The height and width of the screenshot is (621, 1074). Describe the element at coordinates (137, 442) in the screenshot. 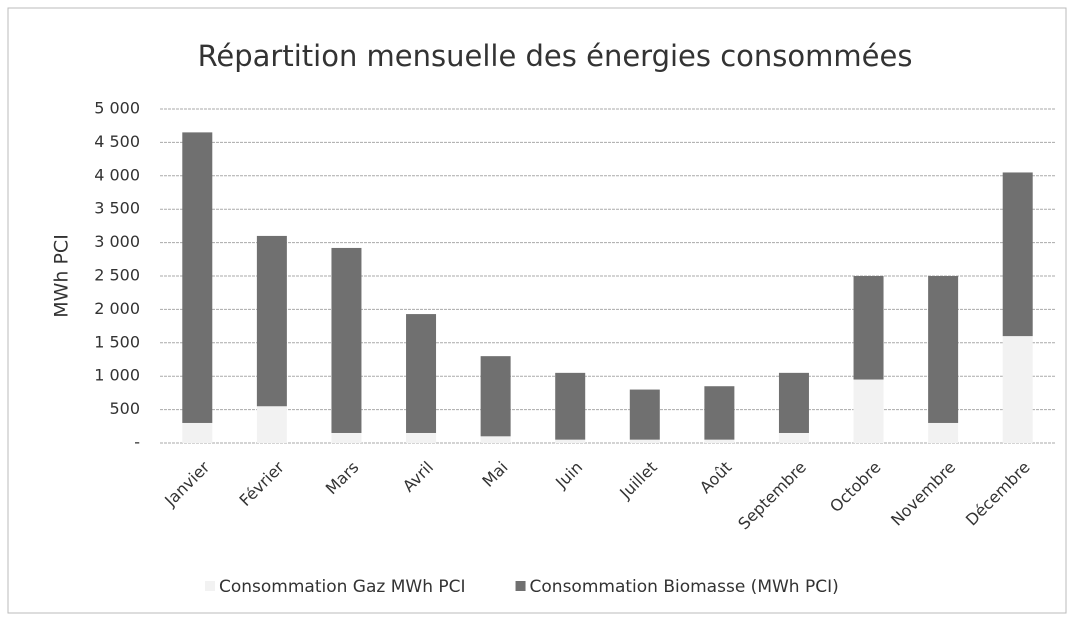

I see `y-tick-label: -` at that location.